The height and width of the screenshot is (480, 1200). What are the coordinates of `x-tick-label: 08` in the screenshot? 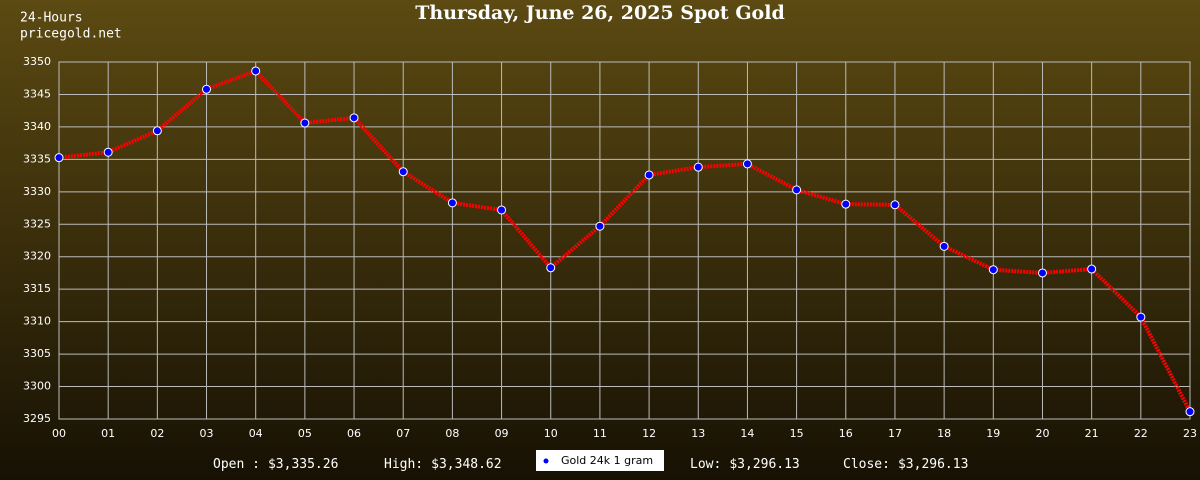 It's located at (452, 433).